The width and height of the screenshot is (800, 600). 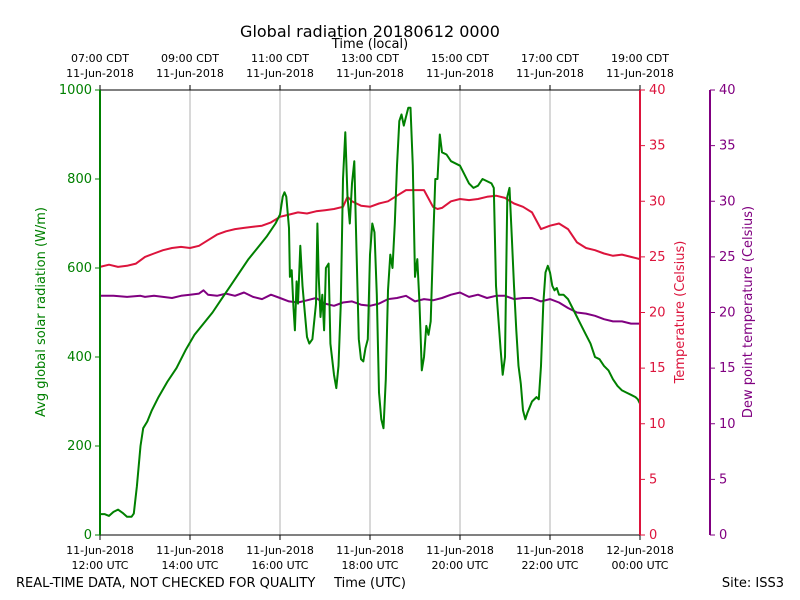 I want to click on y-tick-label-temperature: 25, so click(x=657, y=257).